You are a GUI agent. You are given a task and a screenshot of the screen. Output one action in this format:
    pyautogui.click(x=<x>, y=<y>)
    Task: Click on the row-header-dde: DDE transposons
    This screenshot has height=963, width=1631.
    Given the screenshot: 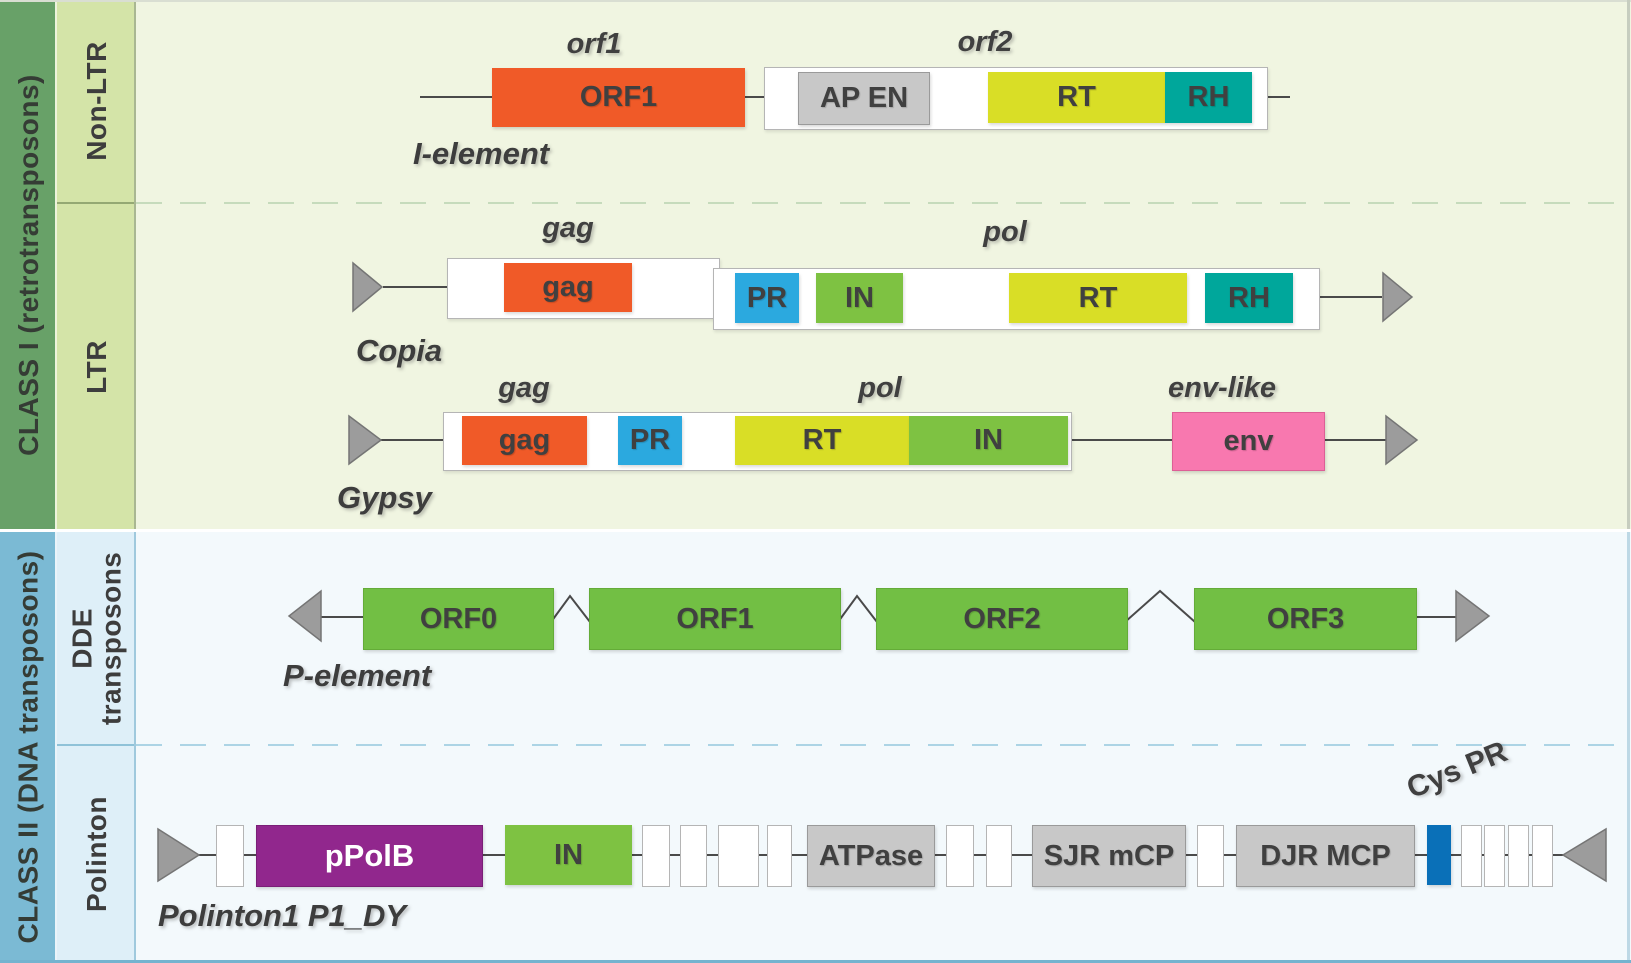 What is the action you would take?
    pyautogui.click(x=96, y=638)
    